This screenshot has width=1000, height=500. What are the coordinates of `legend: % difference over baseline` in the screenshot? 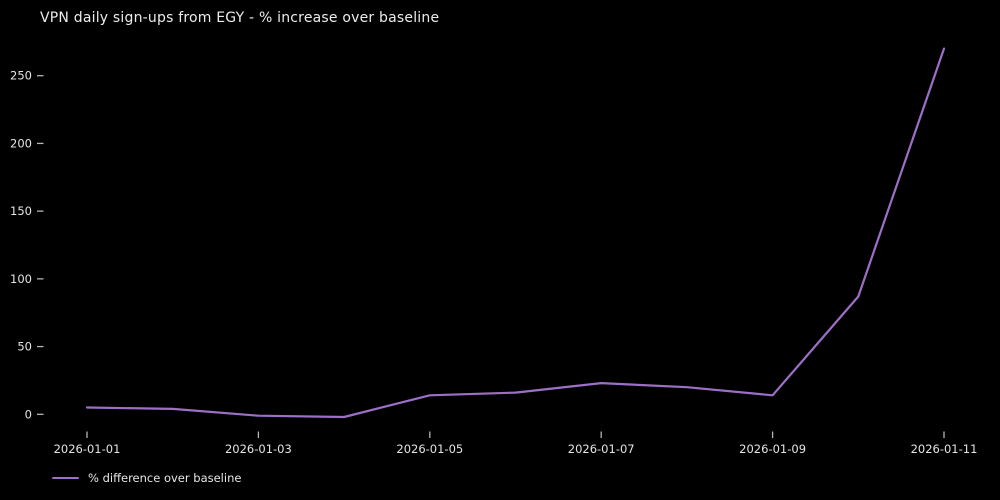 It's located at (146, 478).